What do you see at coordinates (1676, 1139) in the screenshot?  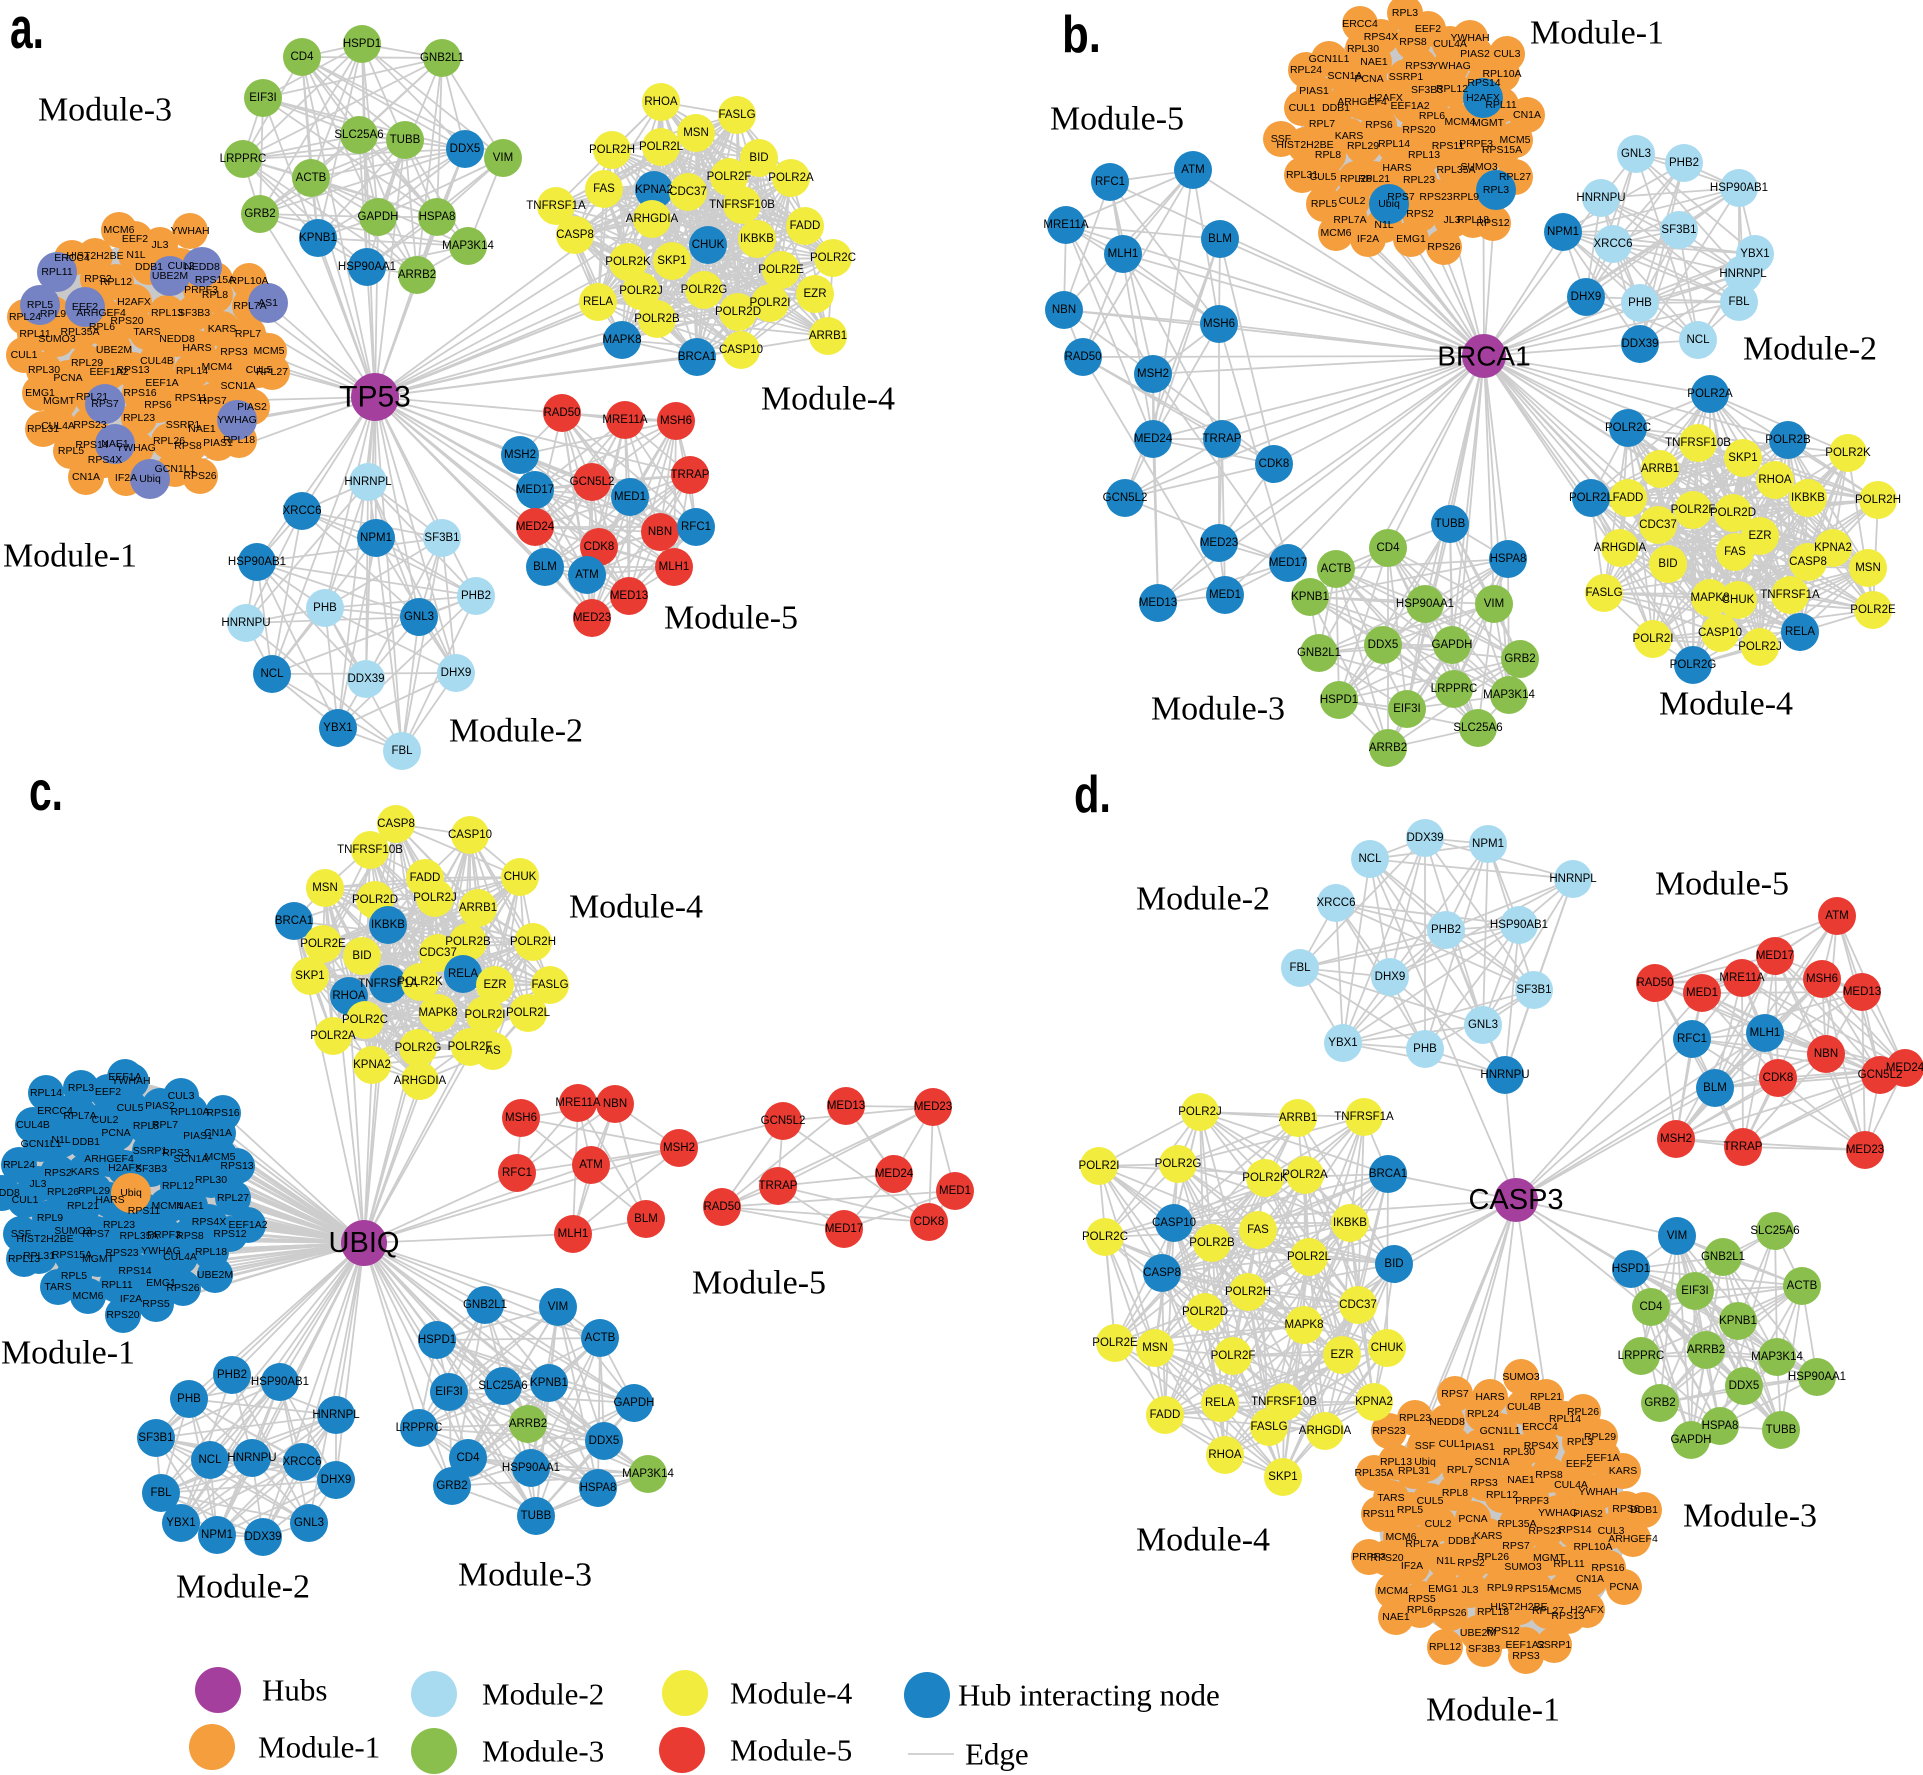 I see `svg-text: MSH2` at bounding box center [1676, 1139].